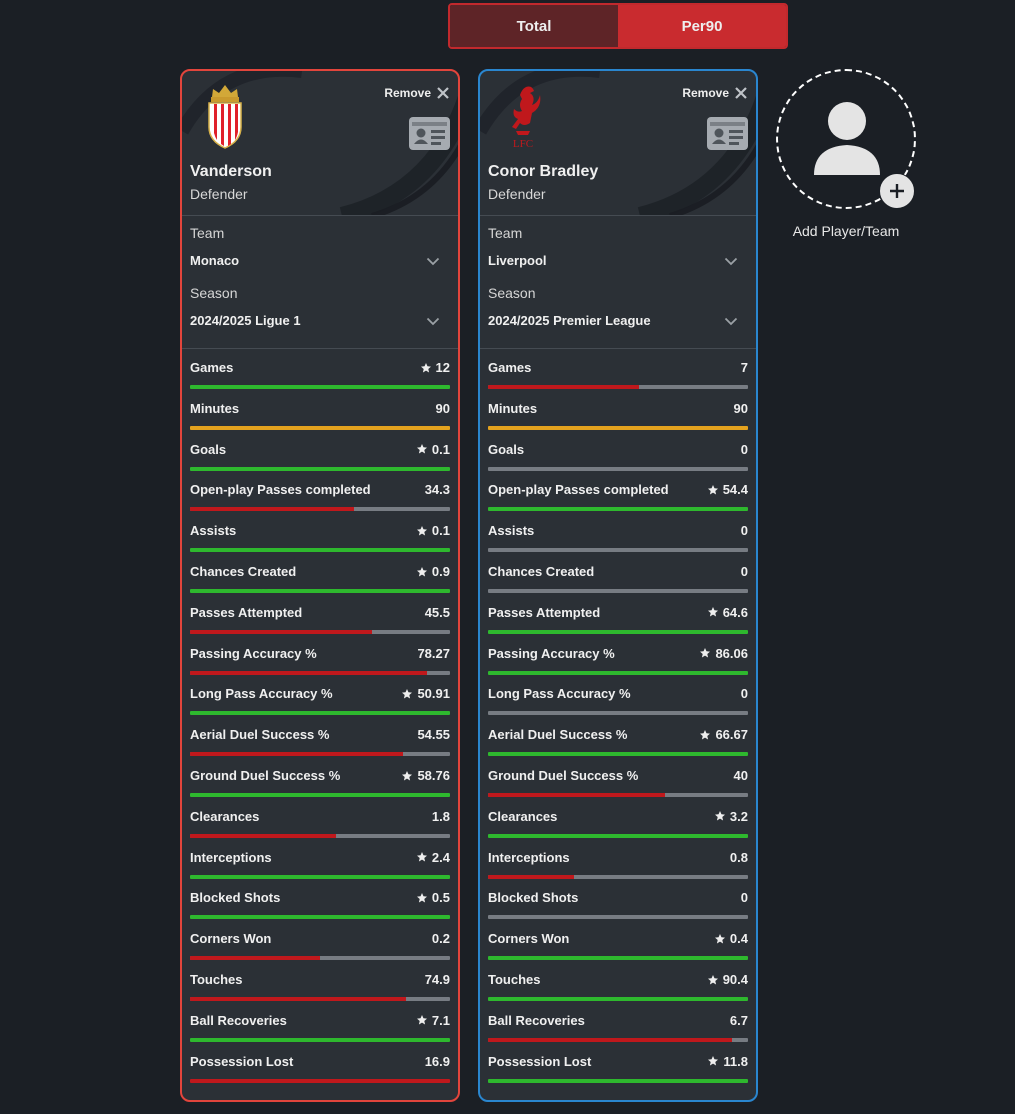 This screenshot has height=1114, width=1015. Describe the element at coordinates (433, 530) in the screenshot. I see `stat-value-group: 0.1` at that location.